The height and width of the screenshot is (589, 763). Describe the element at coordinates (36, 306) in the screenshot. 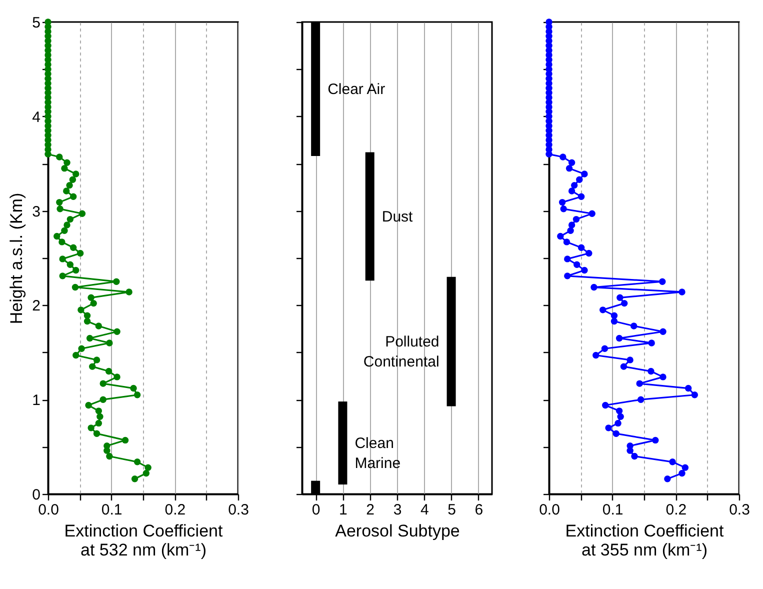

I see `y-tick-label: 2` at that location.